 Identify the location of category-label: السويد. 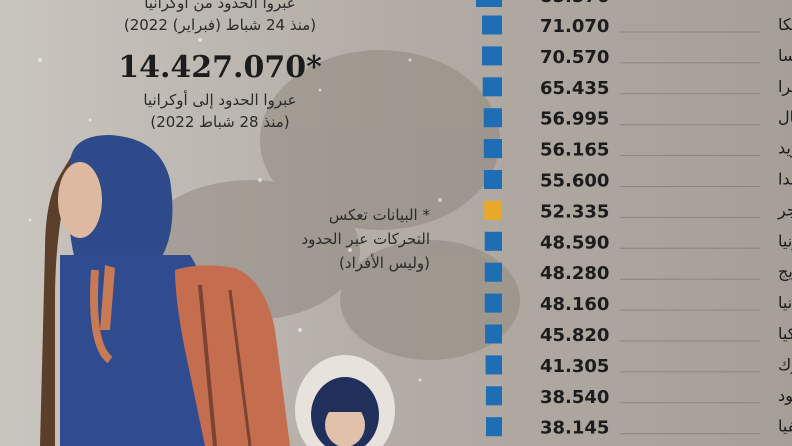
(785, 149).